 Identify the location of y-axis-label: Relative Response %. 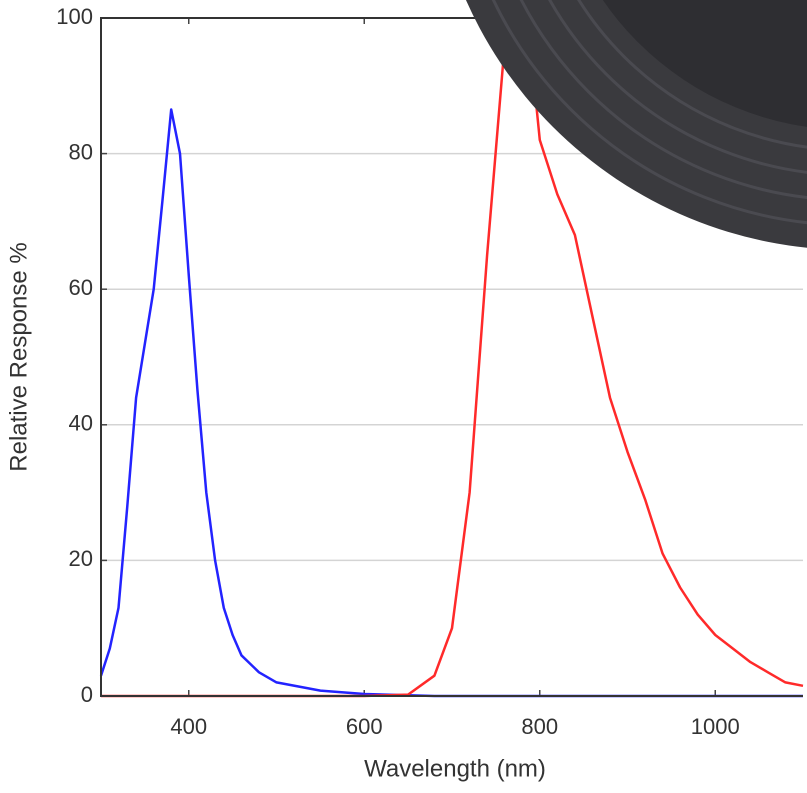
(18, 356).